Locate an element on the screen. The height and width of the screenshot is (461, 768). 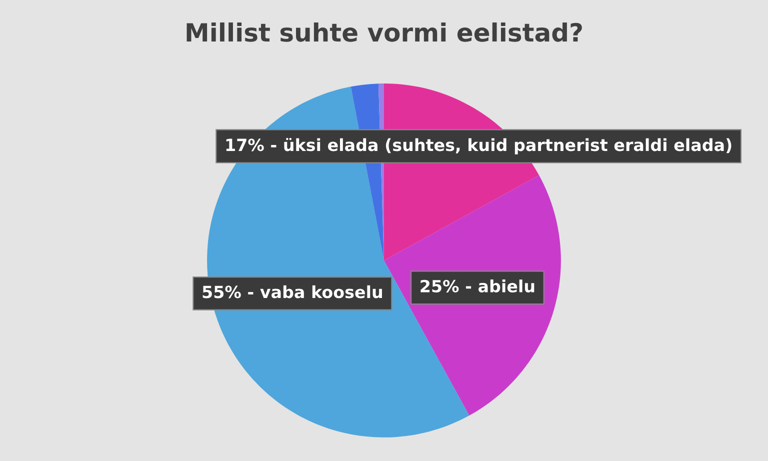
slice-label: 25% - abielu is located at coordinates (477, 286).